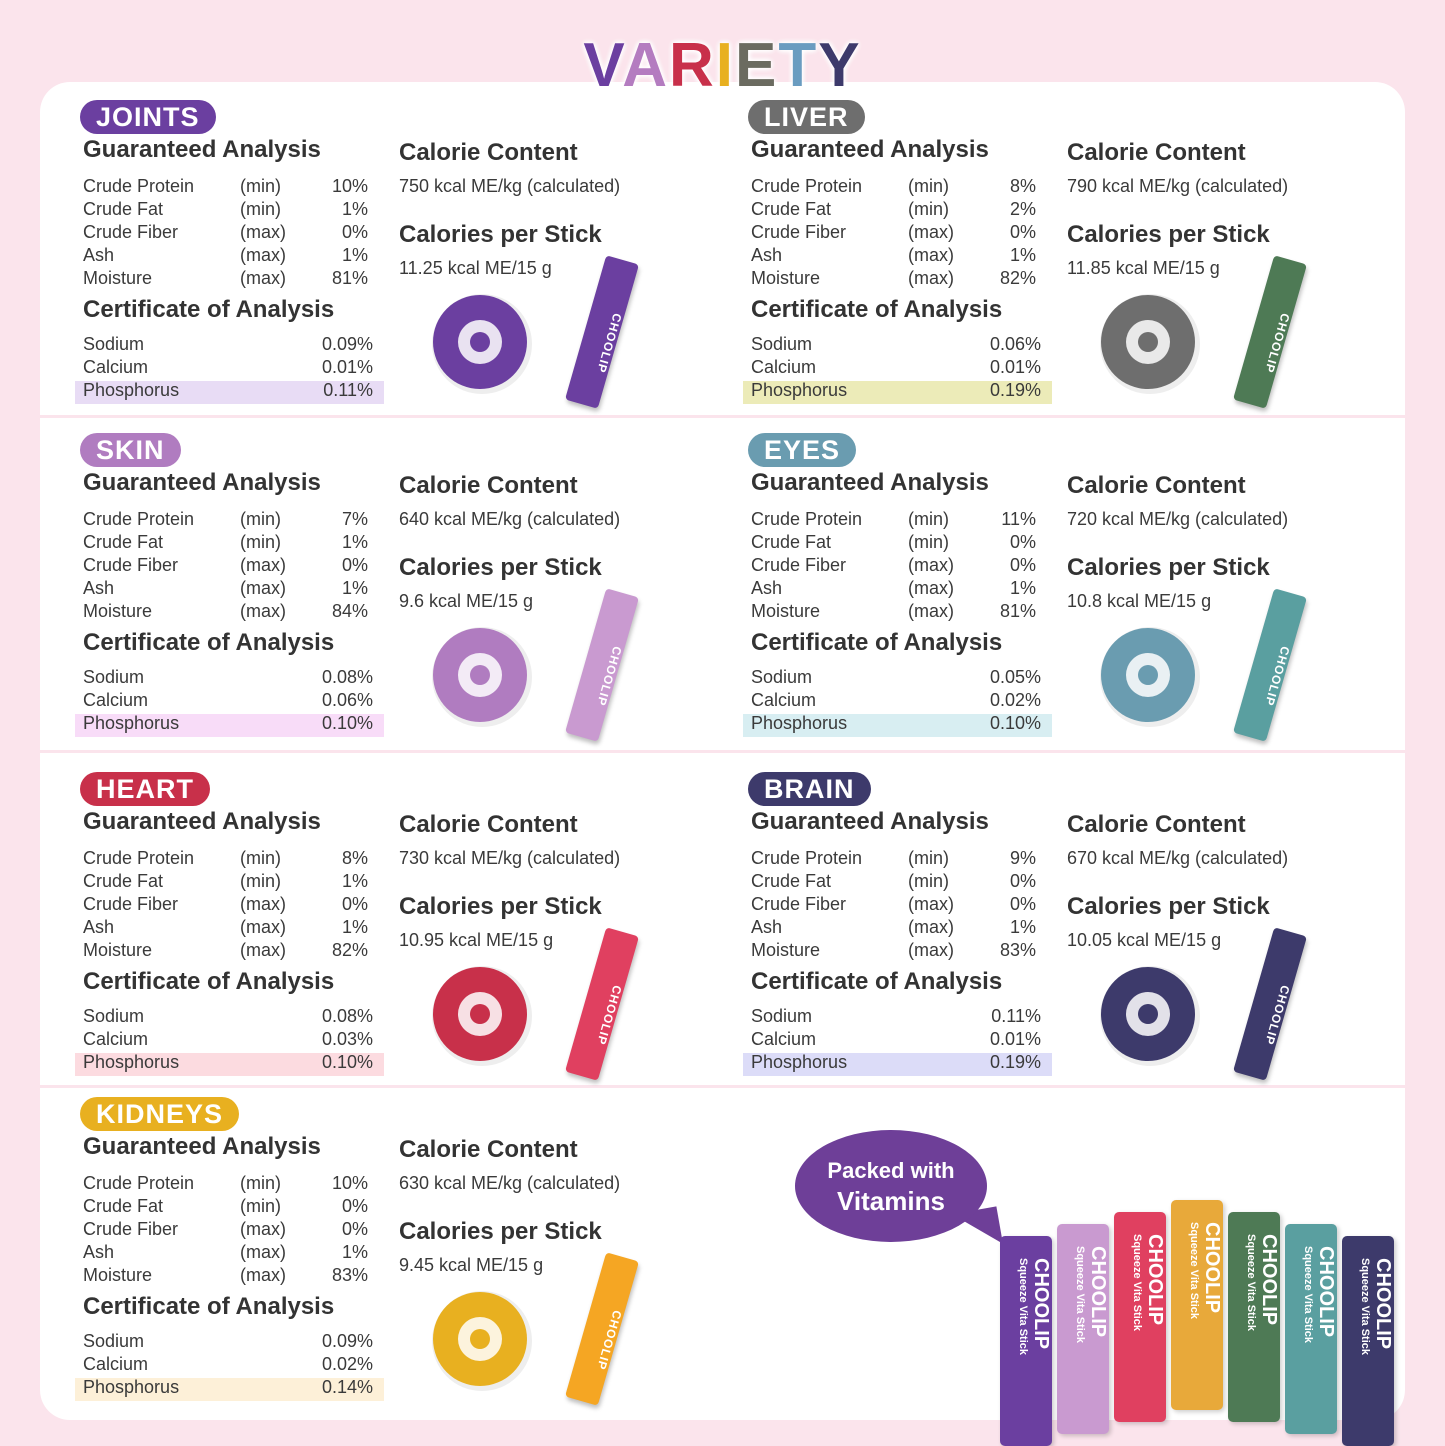 This screenshot has height=1446, width=1445. What do you see at coordinates (466, 601) in the screenshot?
I see `calories-per-stick-value: 9.6 kcal ME/15 g` at bounding box center [466, 601].